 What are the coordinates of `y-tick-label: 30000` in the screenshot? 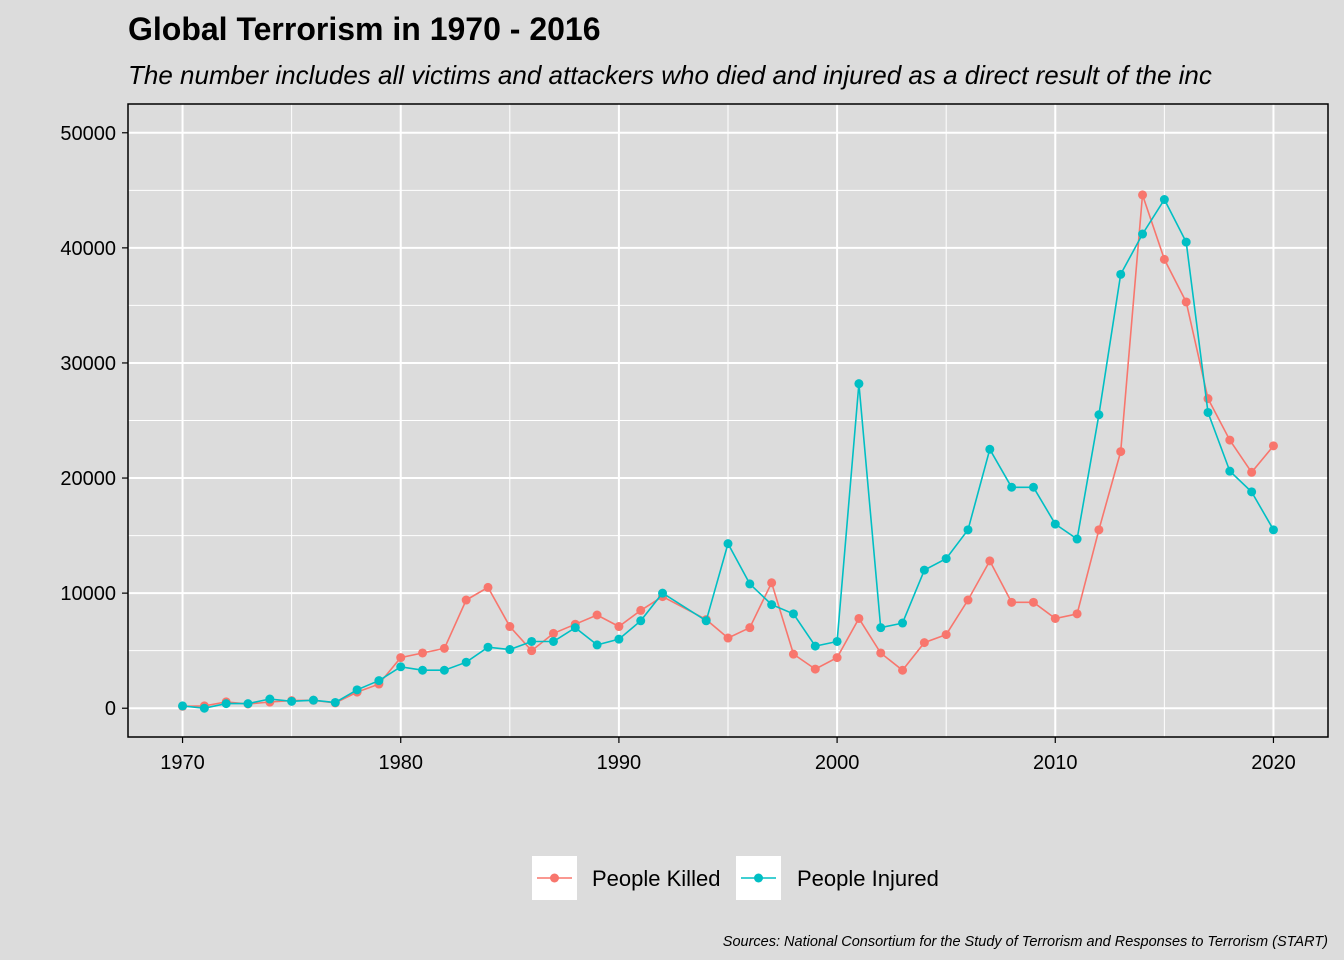 It's located at (88, 364).